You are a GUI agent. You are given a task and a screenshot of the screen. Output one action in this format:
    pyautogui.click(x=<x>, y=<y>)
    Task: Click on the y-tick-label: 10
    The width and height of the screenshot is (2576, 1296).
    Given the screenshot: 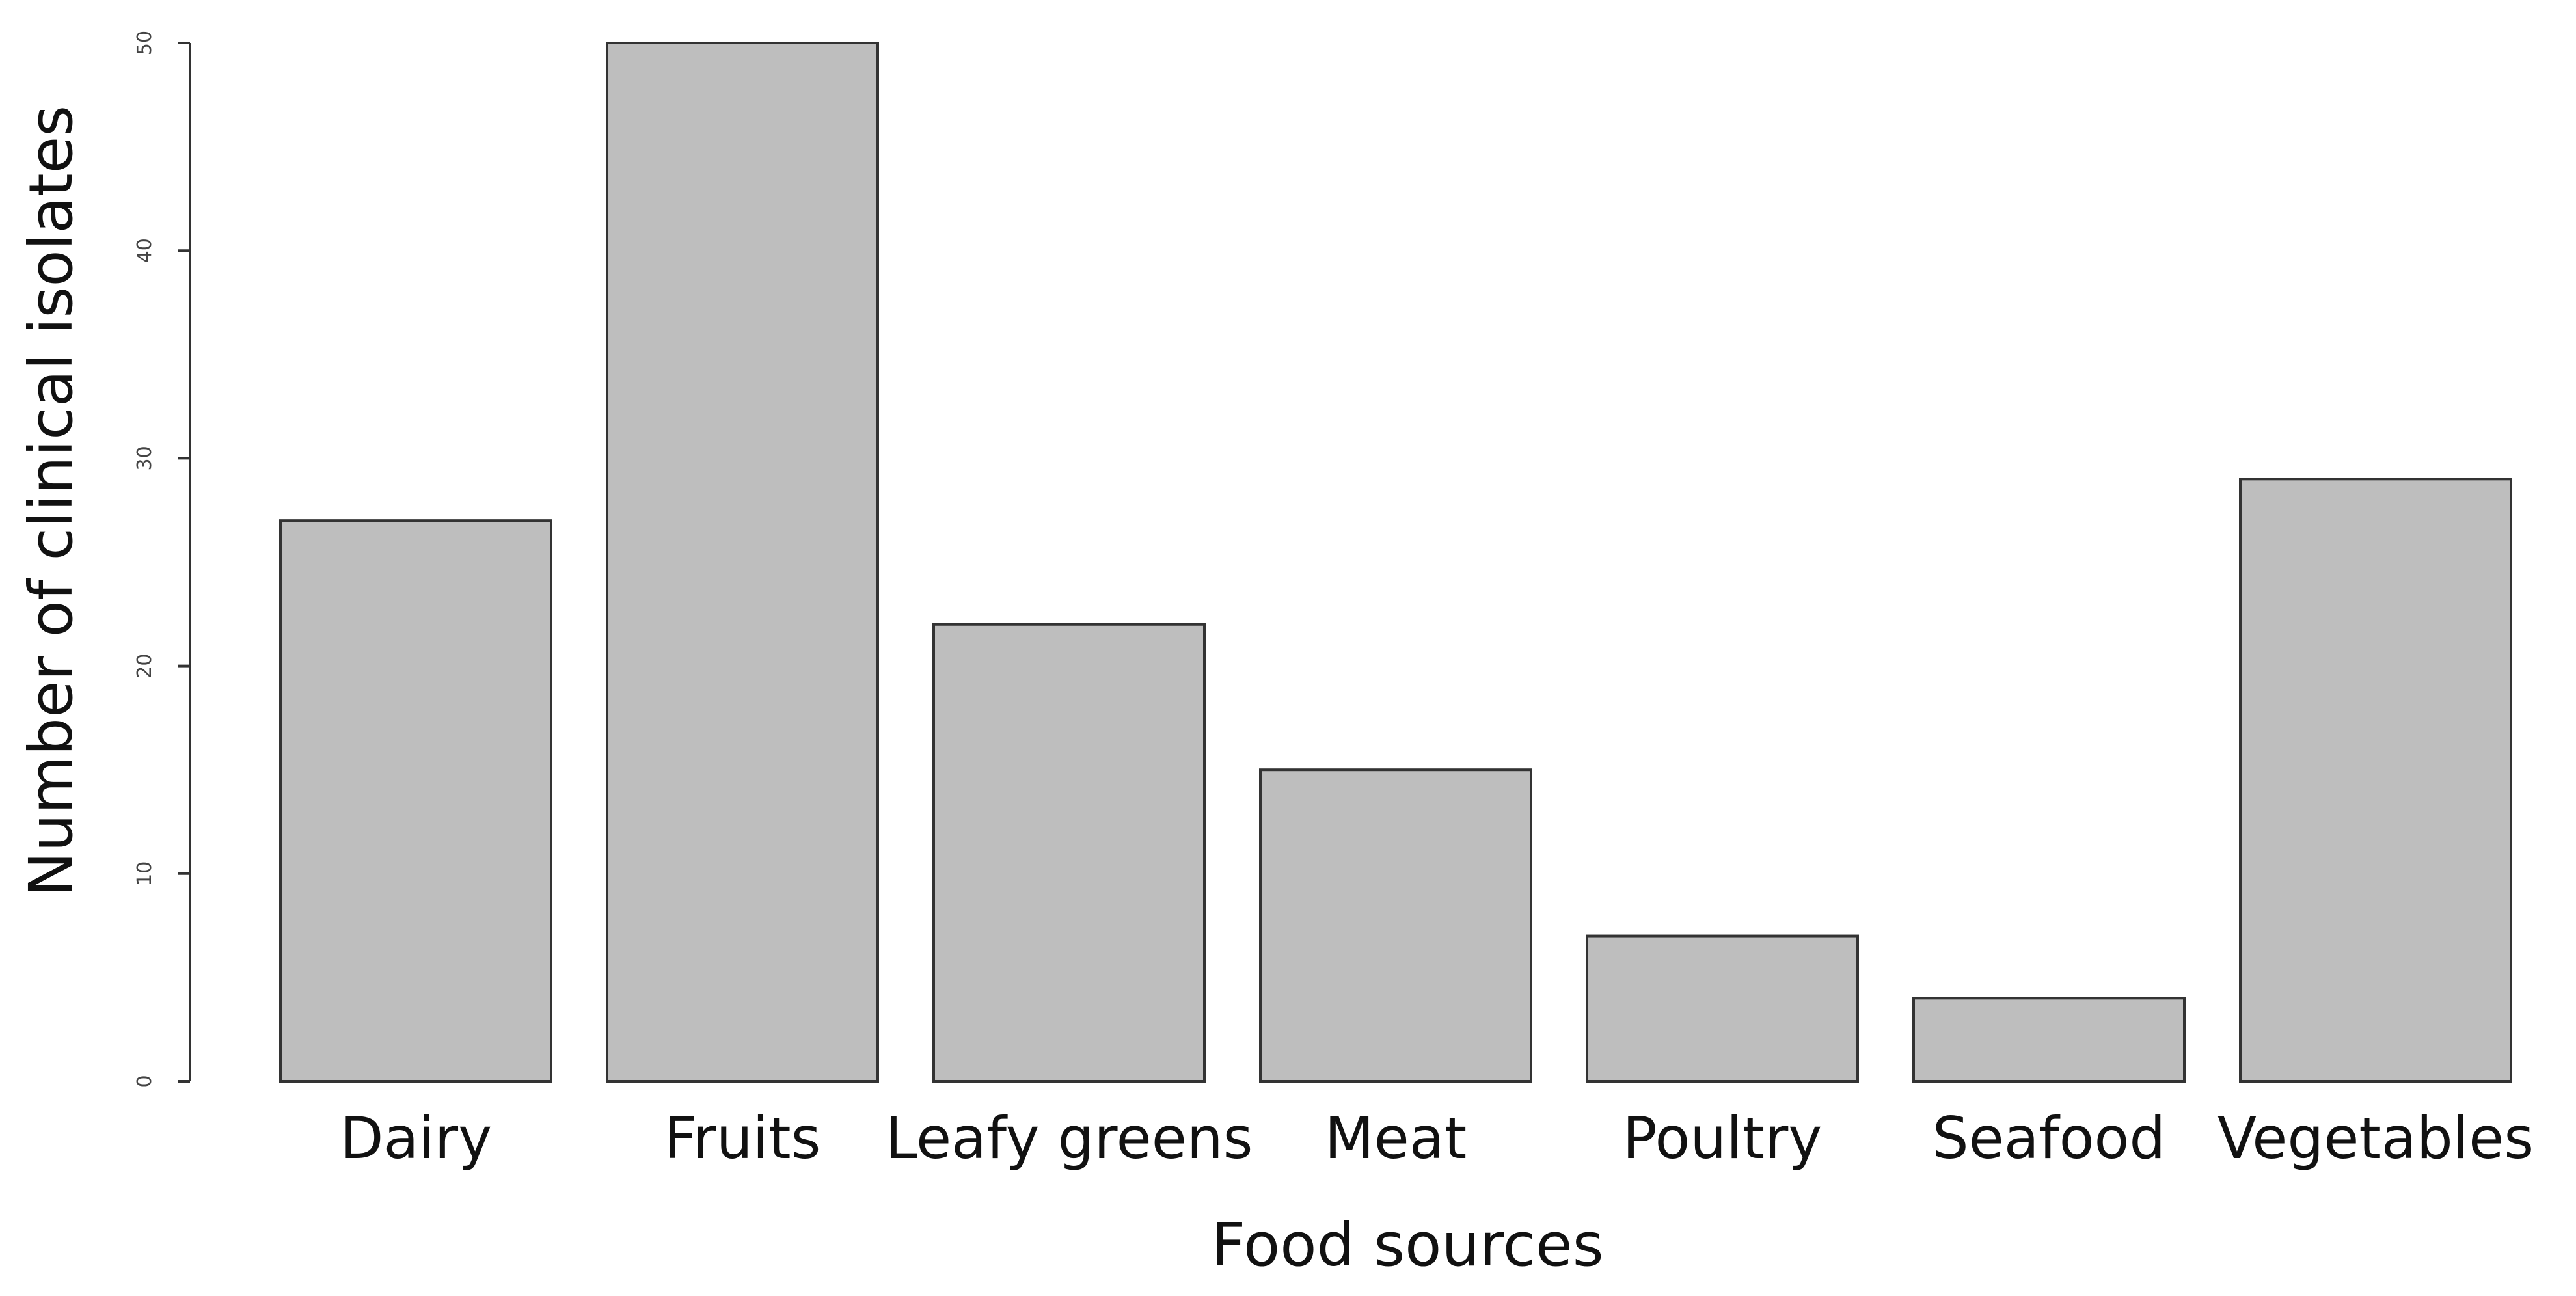 What is the action you would take?
    pyautogui.click(x=144, y=873)
    